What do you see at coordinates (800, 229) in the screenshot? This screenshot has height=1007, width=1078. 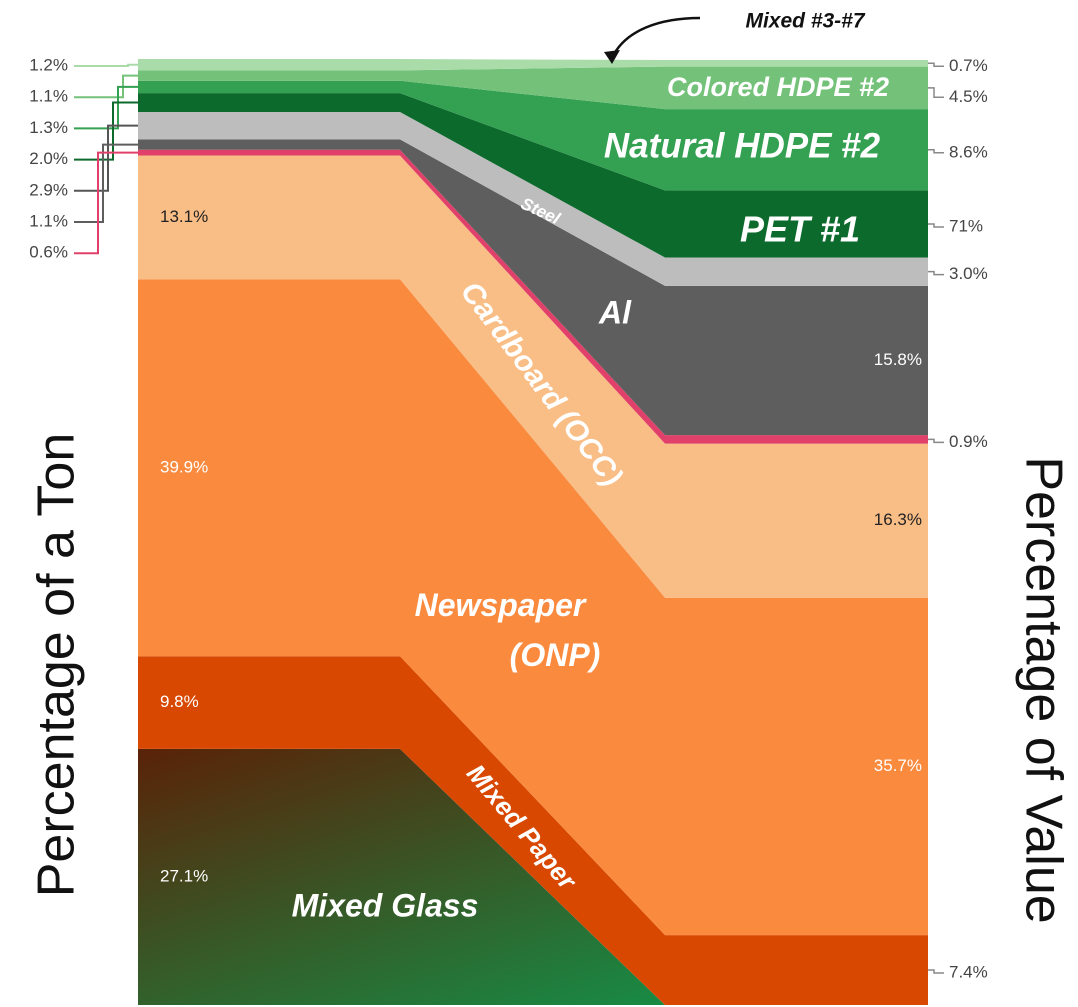 I see `series-name: PET #1` at bounding box center [800, 229].